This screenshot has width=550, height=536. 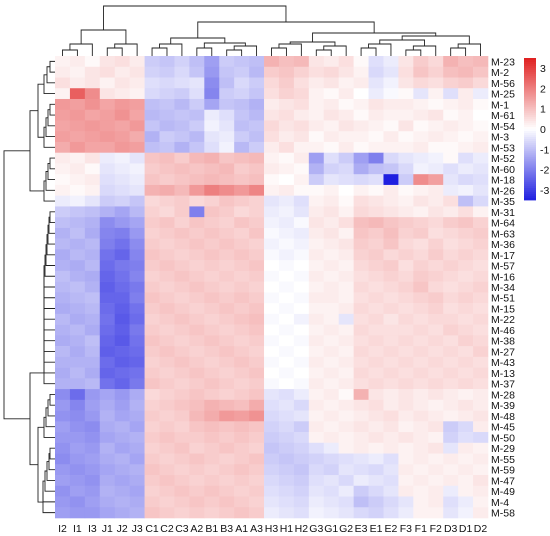 I want to click on row-label: M-52, so click(x=503, y=159).